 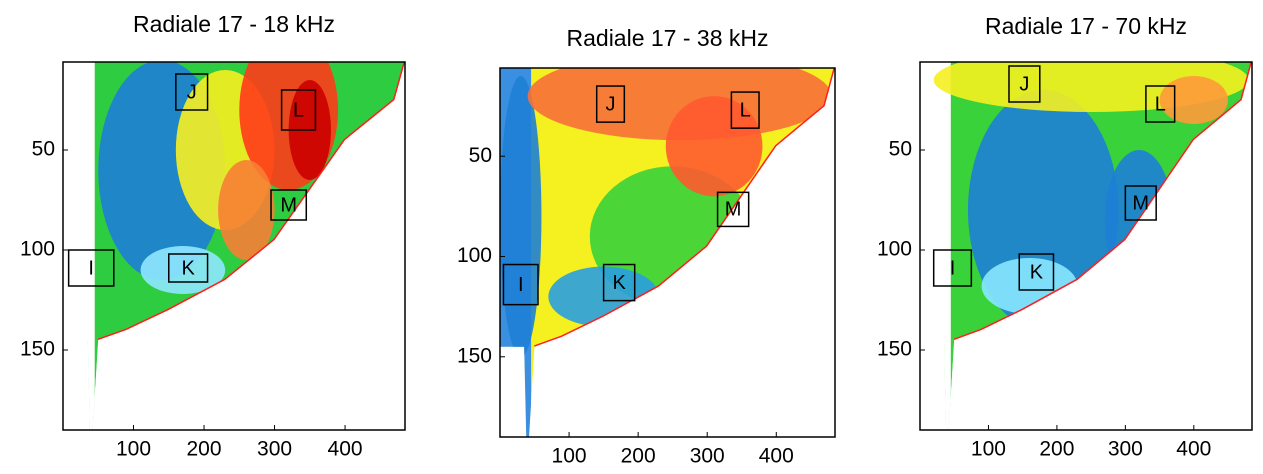 I want to click on panel-title: Radiale 17 - 70 kHz, so click(x=1086, y=26).